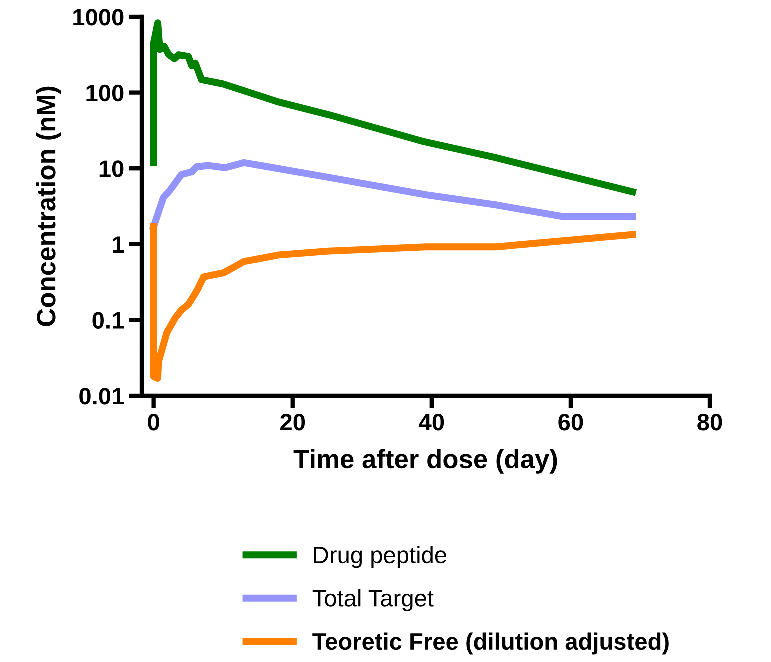  I want to click on y-axis-title: Concentration (nM), so click(49, 206).